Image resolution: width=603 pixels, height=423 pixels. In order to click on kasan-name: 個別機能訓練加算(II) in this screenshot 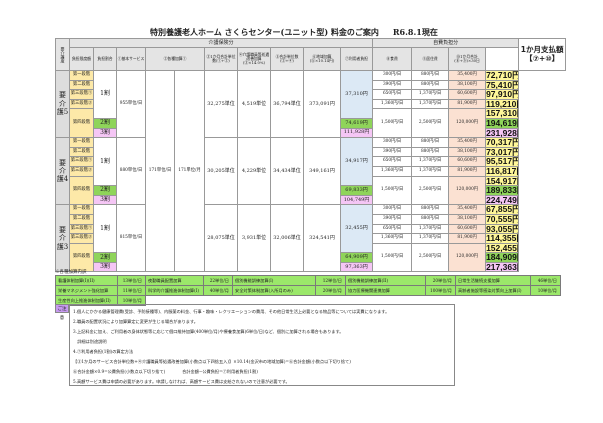, I will do `click(385, 280)`.